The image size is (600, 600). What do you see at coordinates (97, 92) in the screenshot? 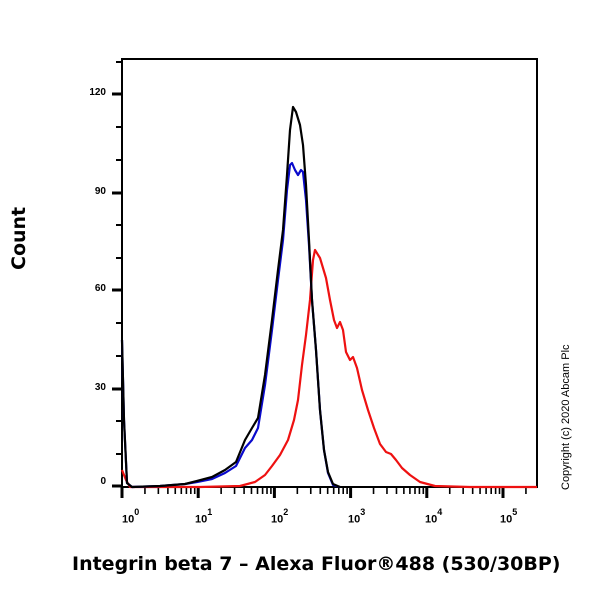
I see `y-tick-label: 120` at bounding box center [97, 92].